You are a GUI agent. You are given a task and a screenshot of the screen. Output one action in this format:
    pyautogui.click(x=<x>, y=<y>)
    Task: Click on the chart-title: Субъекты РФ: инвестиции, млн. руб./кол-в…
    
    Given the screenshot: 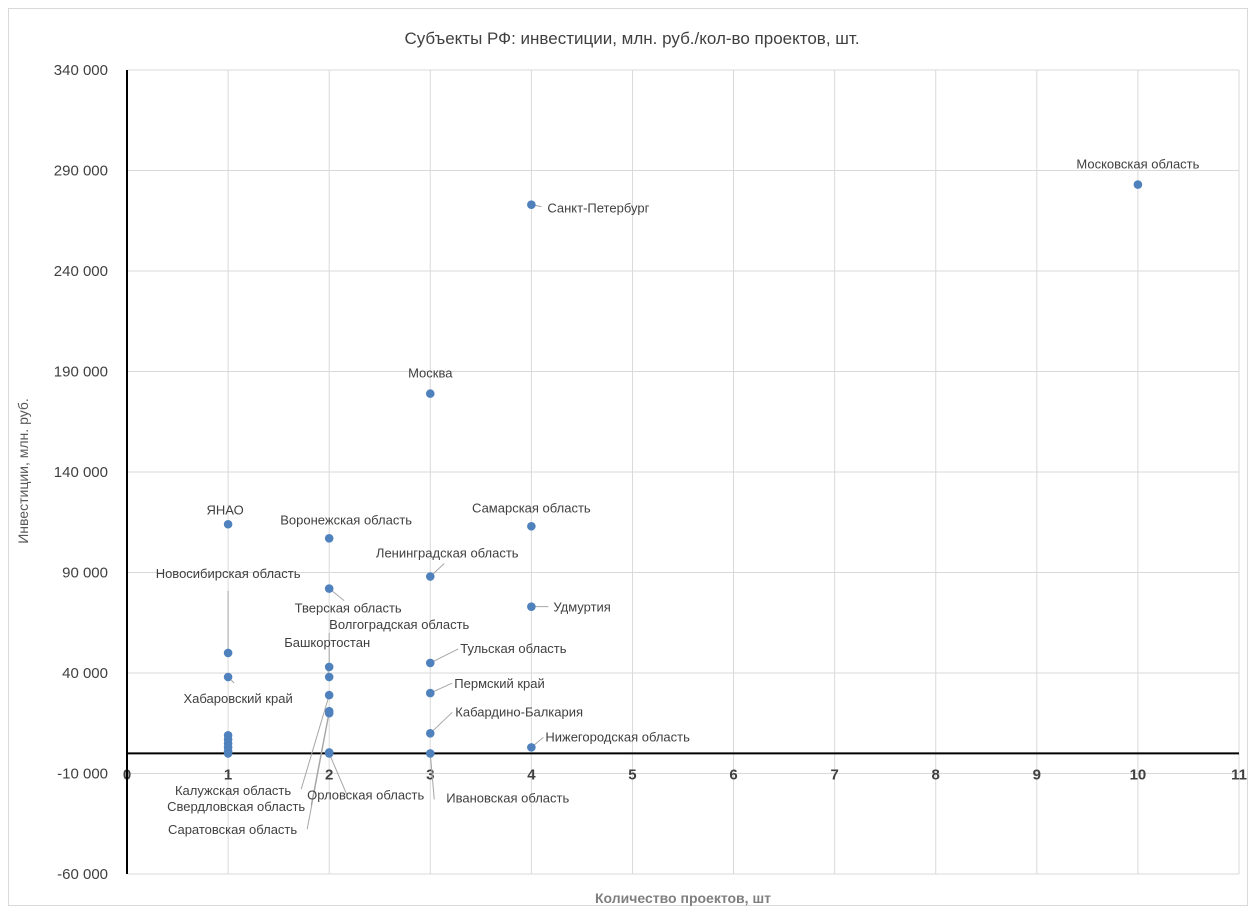 What is the action you would take?
    pyautogui.click(x=631, y=38)
    